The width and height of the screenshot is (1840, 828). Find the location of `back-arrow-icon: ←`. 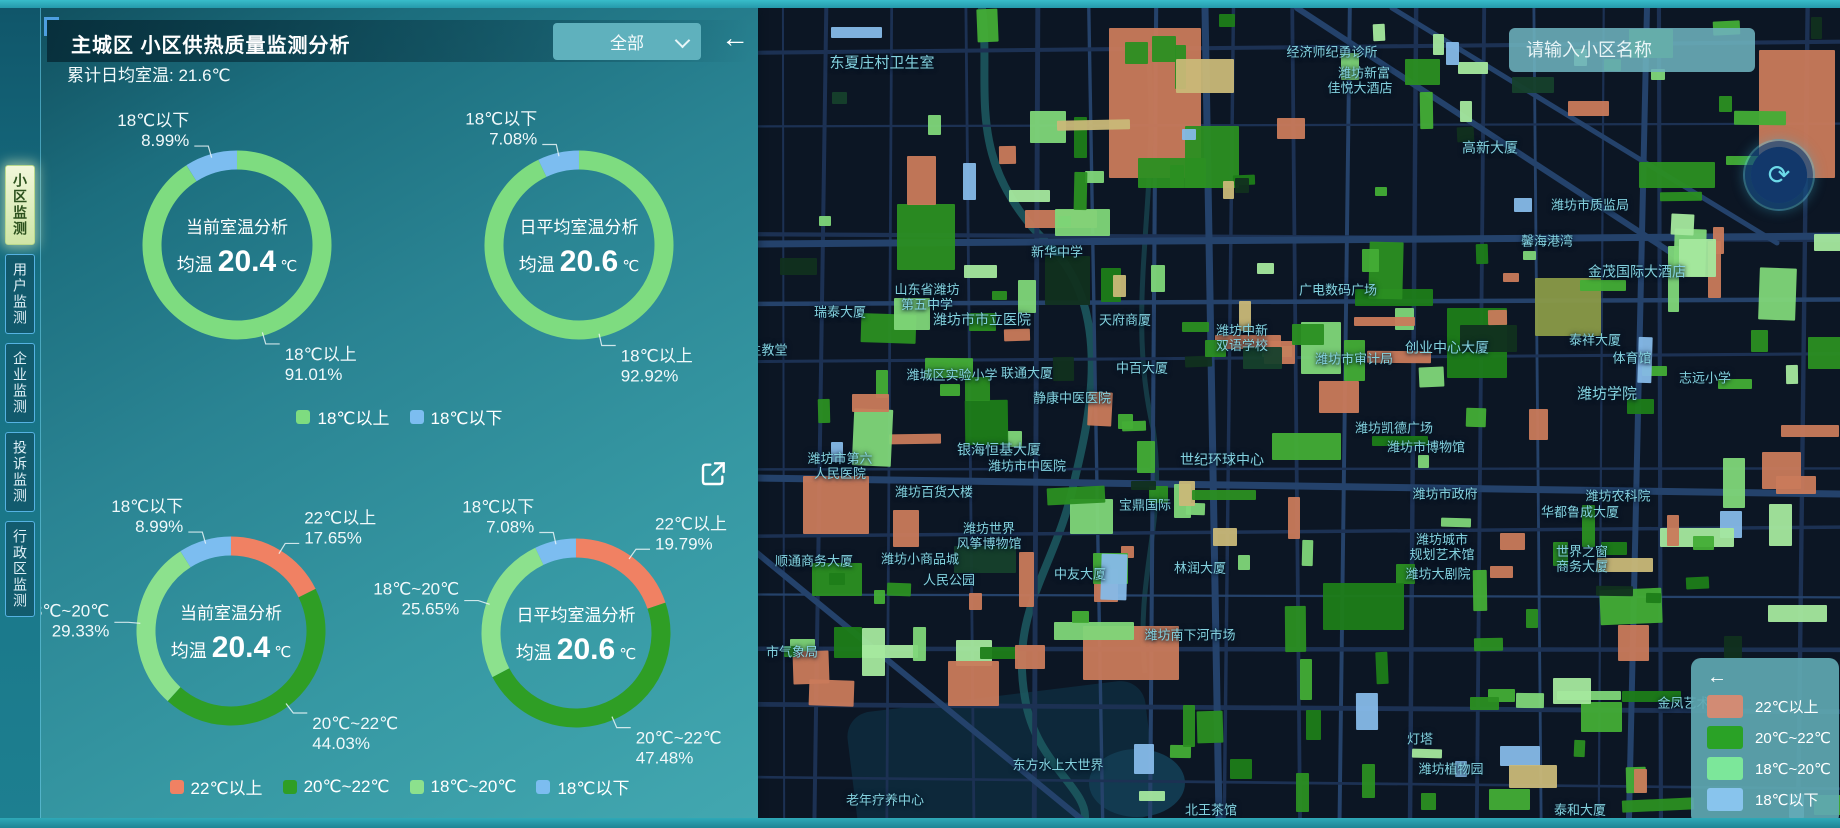

back-arrow-icon: ← is located at coordinates (735, 37).